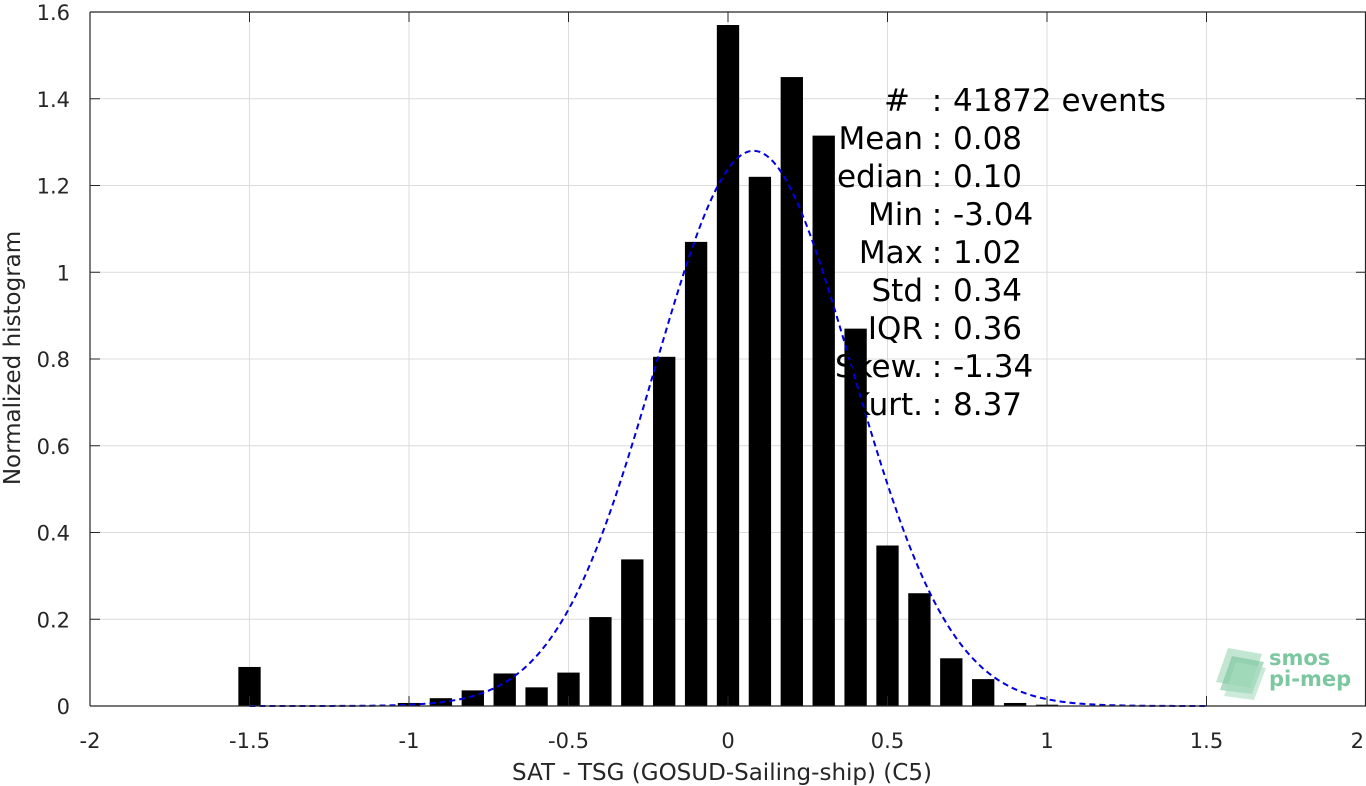  What do you see at coordinates (887, 741) in the screenshot?
I see `x-tick-label: 0.5` at bounding box center [887, 741].